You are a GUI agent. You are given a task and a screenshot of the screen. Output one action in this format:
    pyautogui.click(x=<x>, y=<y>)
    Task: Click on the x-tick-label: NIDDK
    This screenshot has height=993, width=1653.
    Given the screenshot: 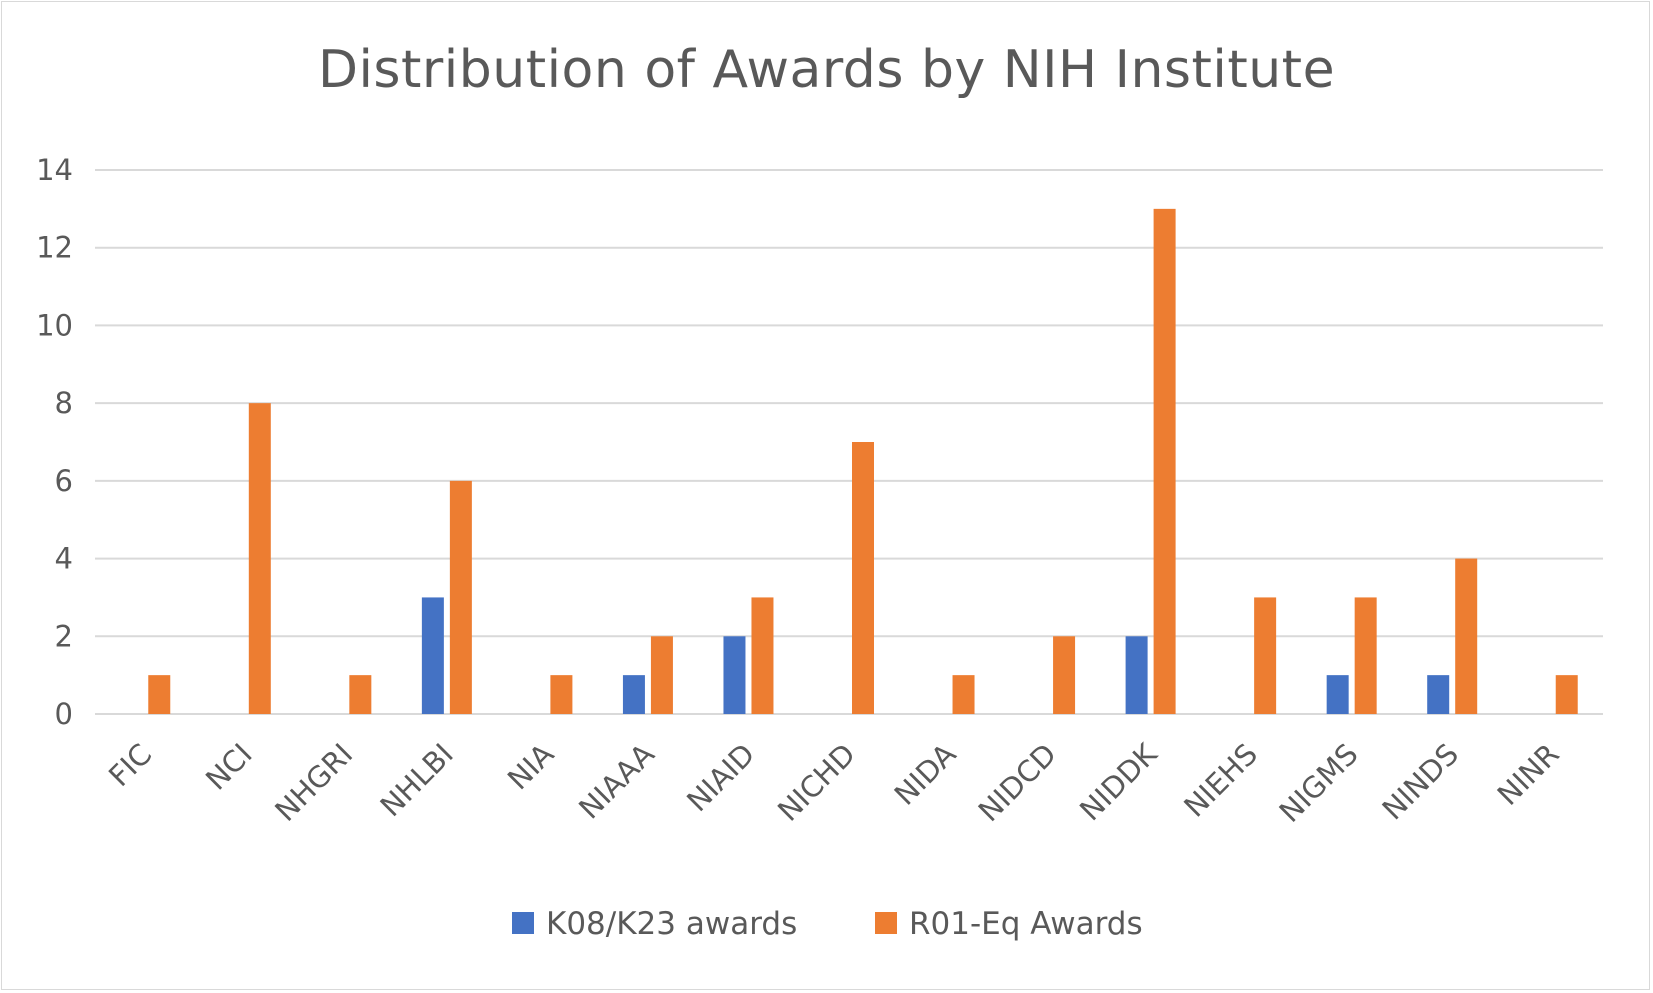 What is the action you would take?
    pyautogui.click(x=1118, y=781)
    